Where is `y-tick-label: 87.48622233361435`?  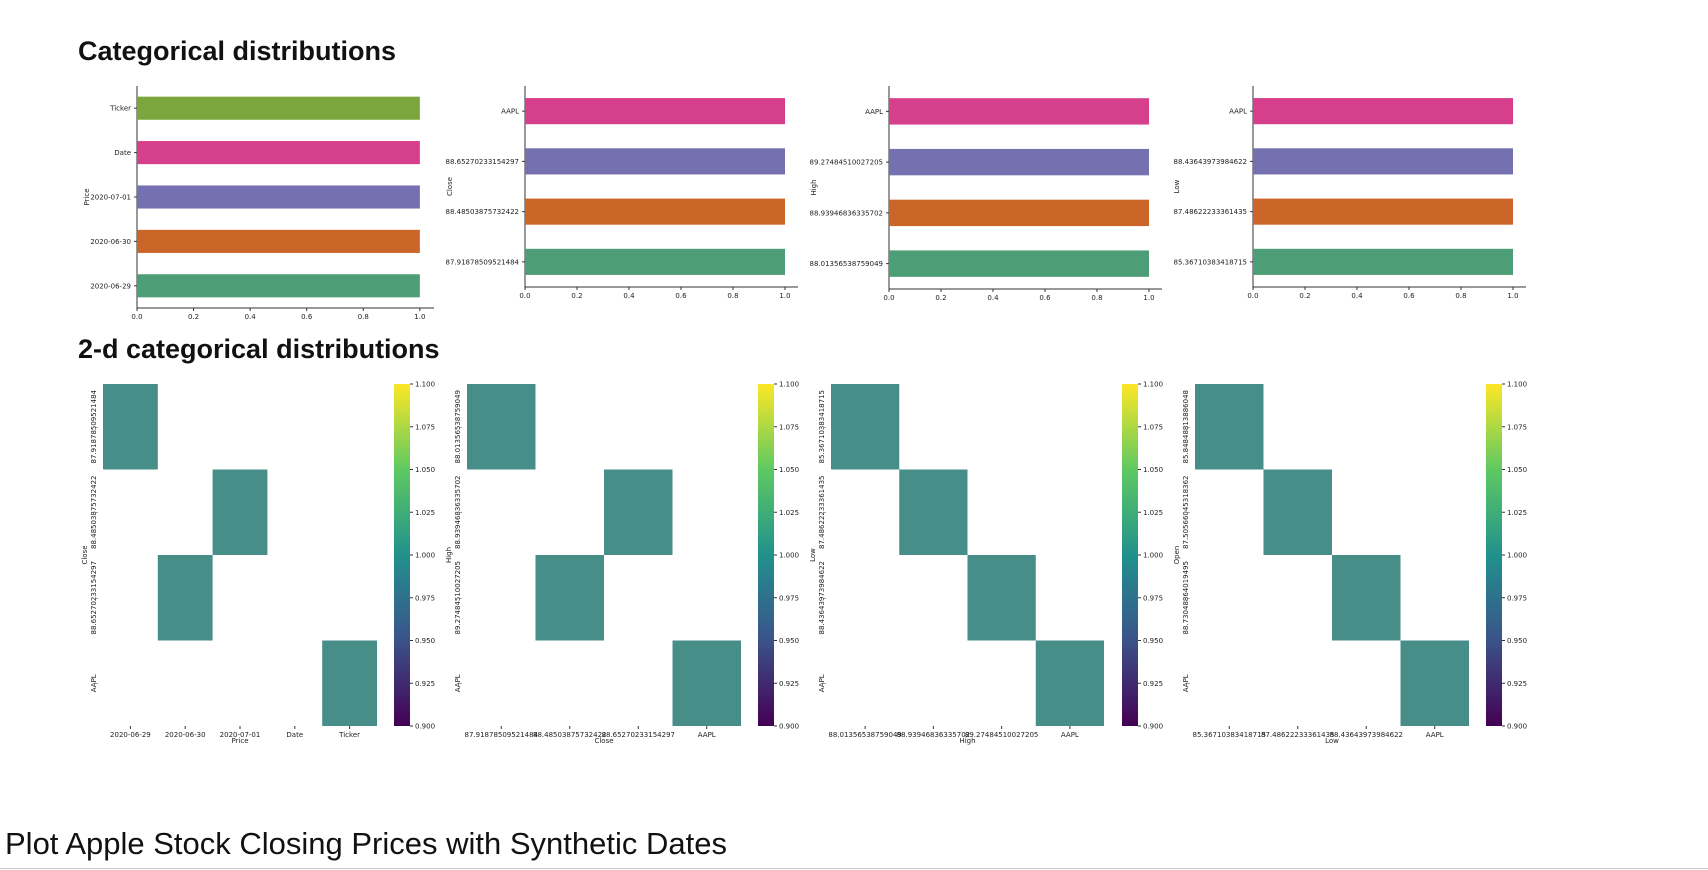 y-tick-label: 87.48622233361435 is located at coordinates (822, 512).